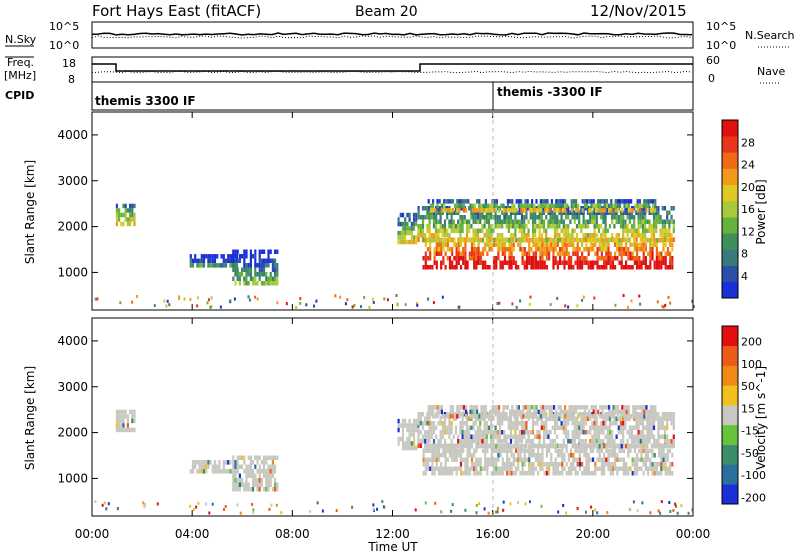 Image resolution: width=800 pixels, height=554 pixels. Describe the element at coordinates (593, 534) in the screenshot. I see `xtick-label: 20:00` at that location.